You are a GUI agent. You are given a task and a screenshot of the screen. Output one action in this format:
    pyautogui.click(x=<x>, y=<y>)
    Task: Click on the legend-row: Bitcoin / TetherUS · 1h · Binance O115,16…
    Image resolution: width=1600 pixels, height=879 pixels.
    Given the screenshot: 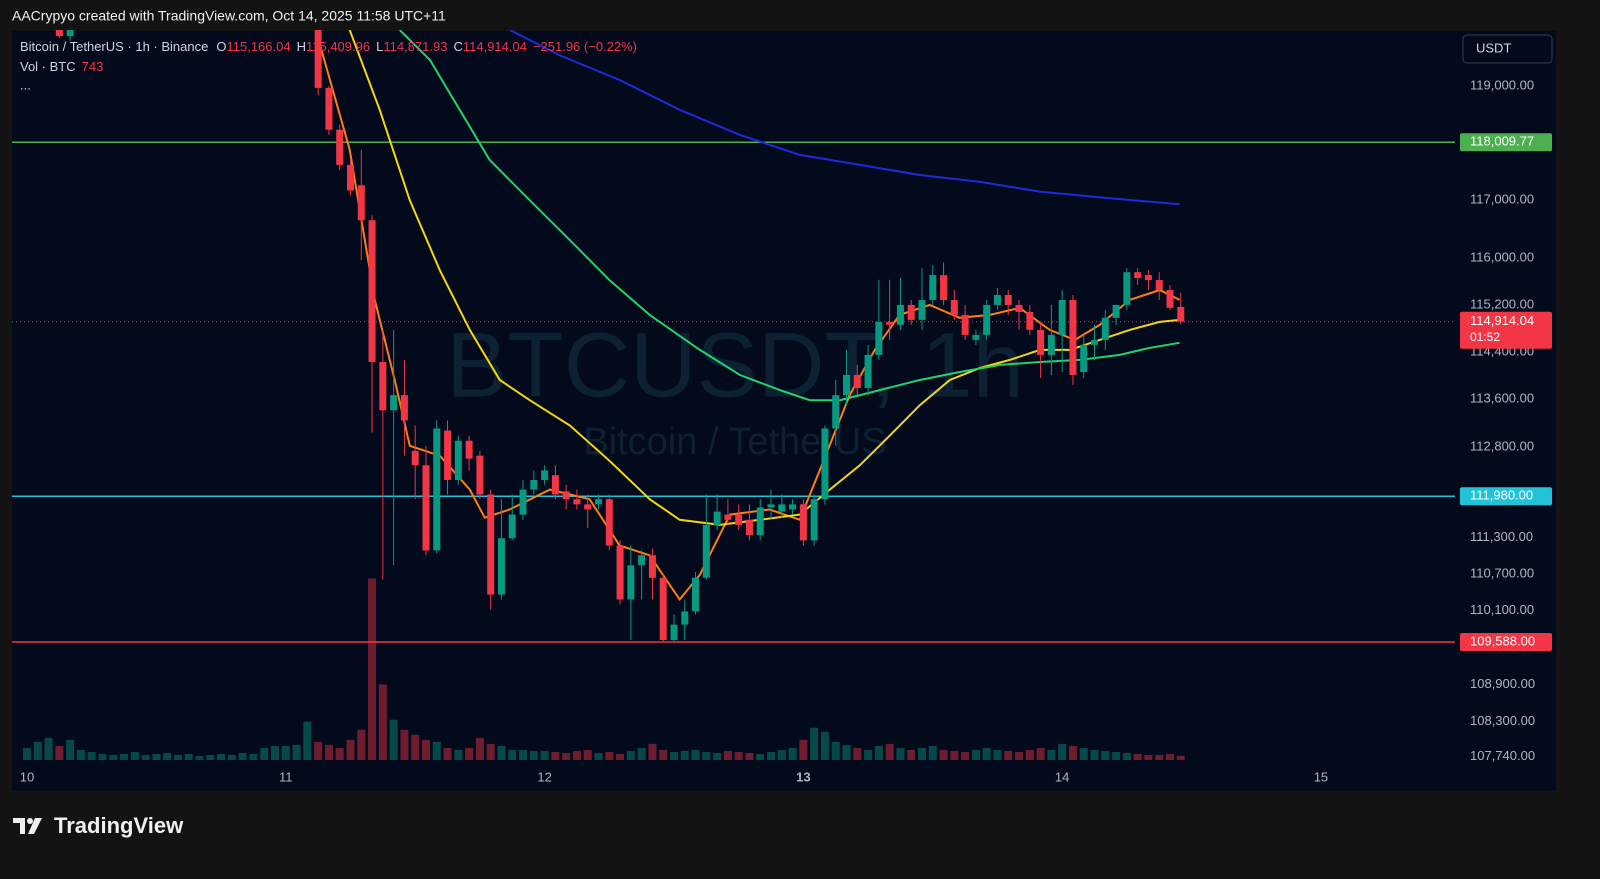 What is the action you would take?
    pyautogui.click(x=328, y=46)
    